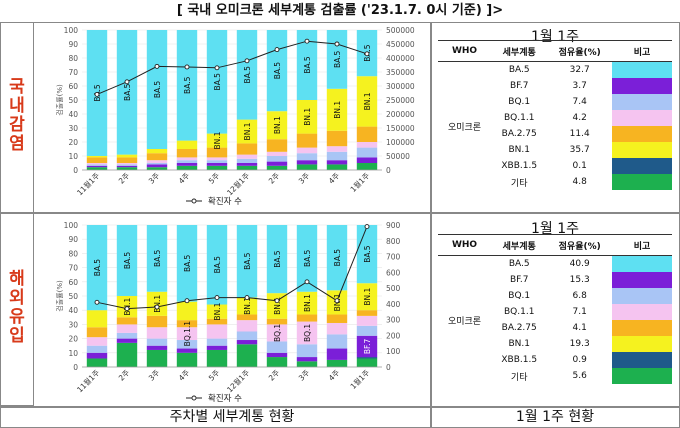 This screenshot has width=680, height=428. What do you see at coordinates (400, 44) in the screenshot?
I see `y2-tick-label: 450000` at bounding box center [400, 44].